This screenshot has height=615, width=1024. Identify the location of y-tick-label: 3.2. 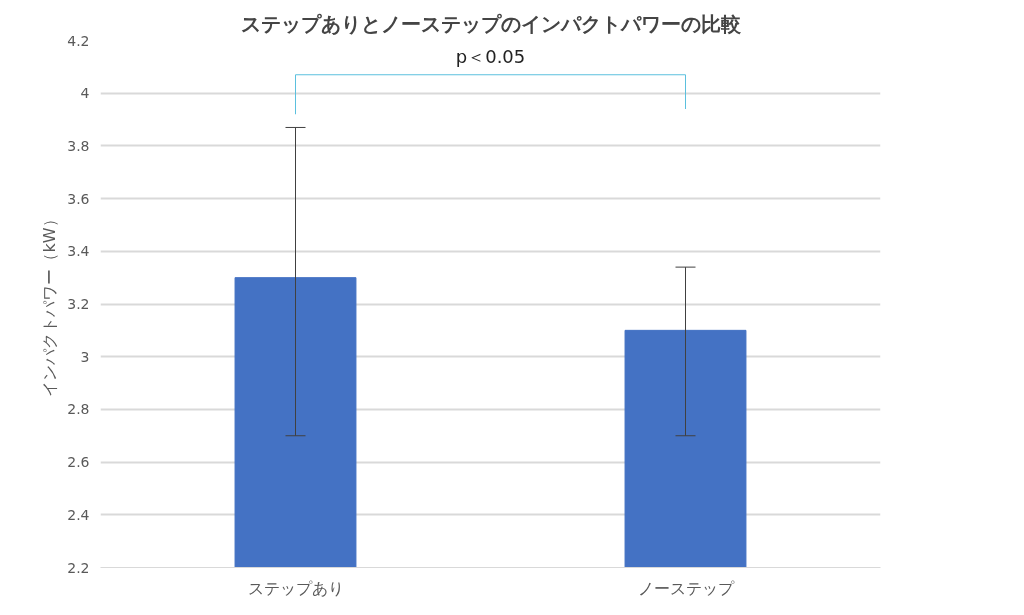
(78, 304).